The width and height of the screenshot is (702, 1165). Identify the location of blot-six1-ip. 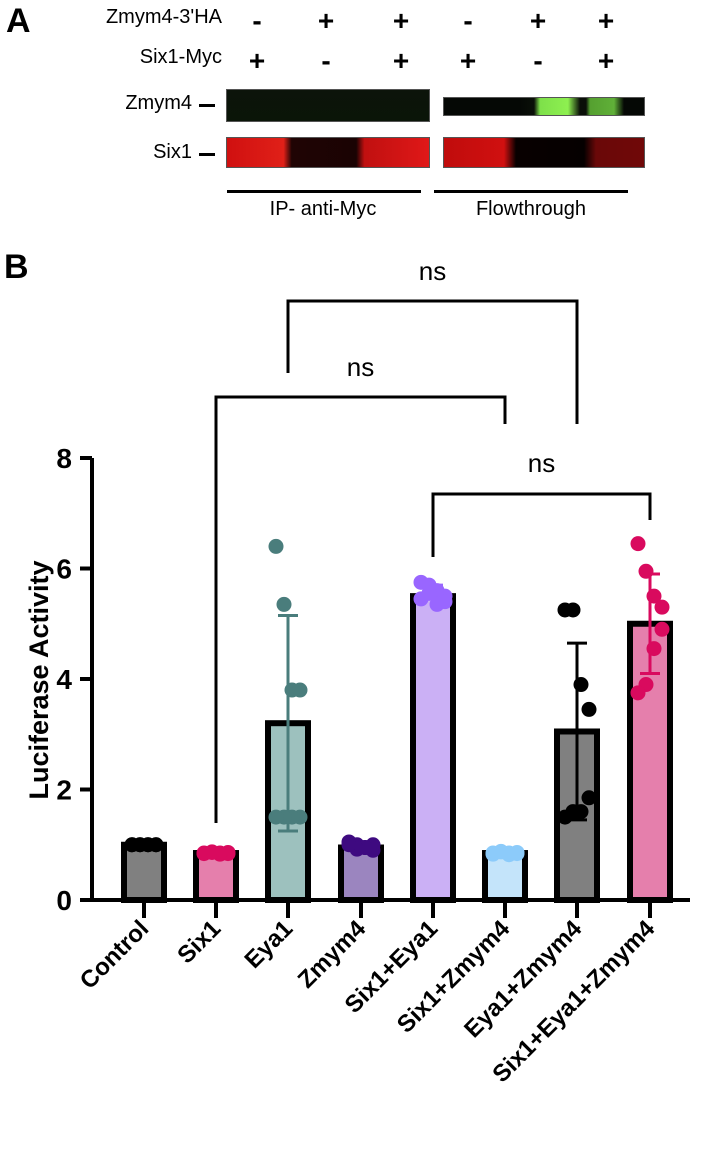
(328, 152).